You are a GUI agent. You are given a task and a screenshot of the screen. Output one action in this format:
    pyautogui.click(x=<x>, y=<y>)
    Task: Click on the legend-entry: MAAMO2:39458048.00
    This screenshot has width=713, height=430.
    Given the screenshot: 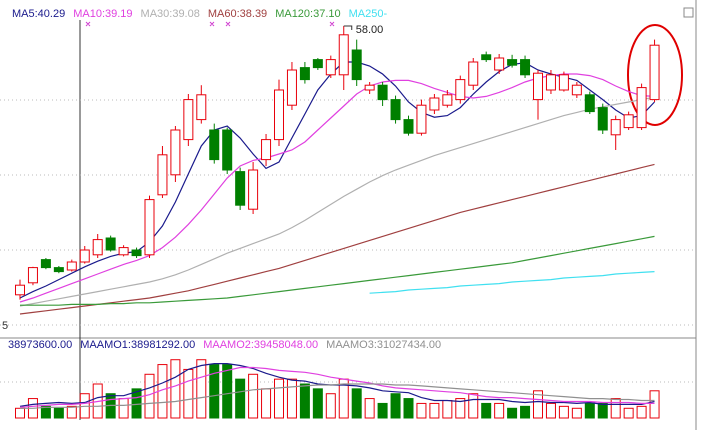 What is the action you would take?
    pyautogui.click(x=260, y=345)
    